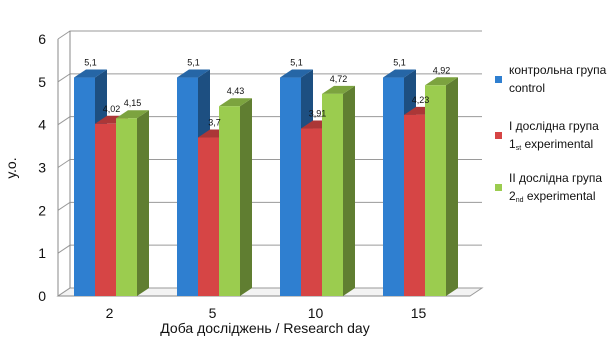  What do you see at coordinates (42, 253) in the screenshot?
I see `y-tick-label: 1` at bounding box center [42, 253].